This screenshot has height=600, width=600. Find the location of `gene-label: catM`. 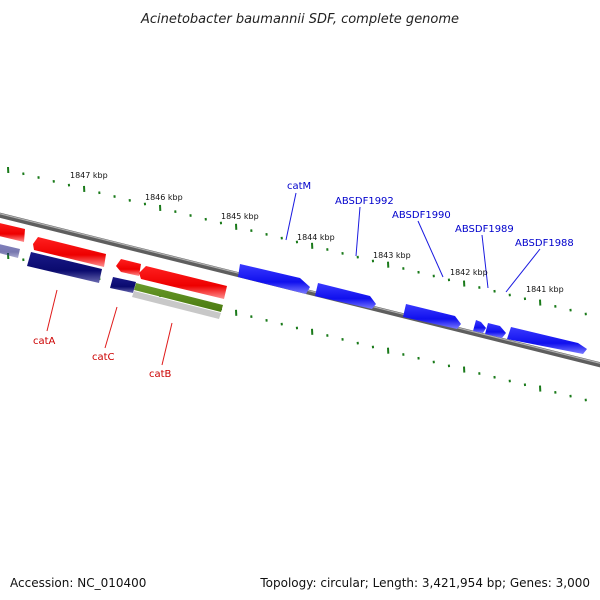

gene-label: catM is located at coordinates (299, 186).